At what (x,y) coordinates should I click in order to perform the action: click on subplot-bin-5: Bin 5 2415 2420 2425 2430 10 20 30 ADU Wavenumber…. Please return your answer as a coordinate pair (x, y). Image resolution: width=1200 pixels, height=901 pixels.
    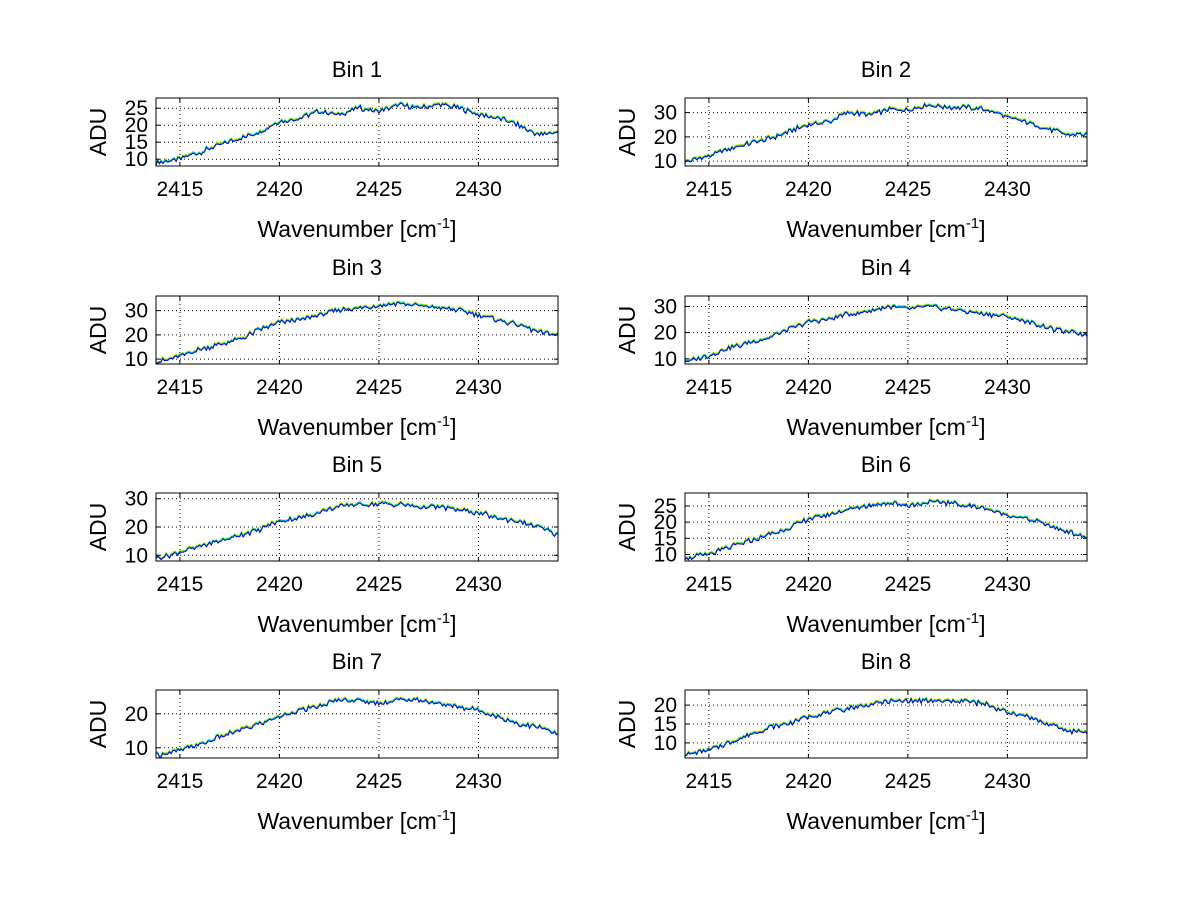
    Looking at the image, I should click on (322, 544).